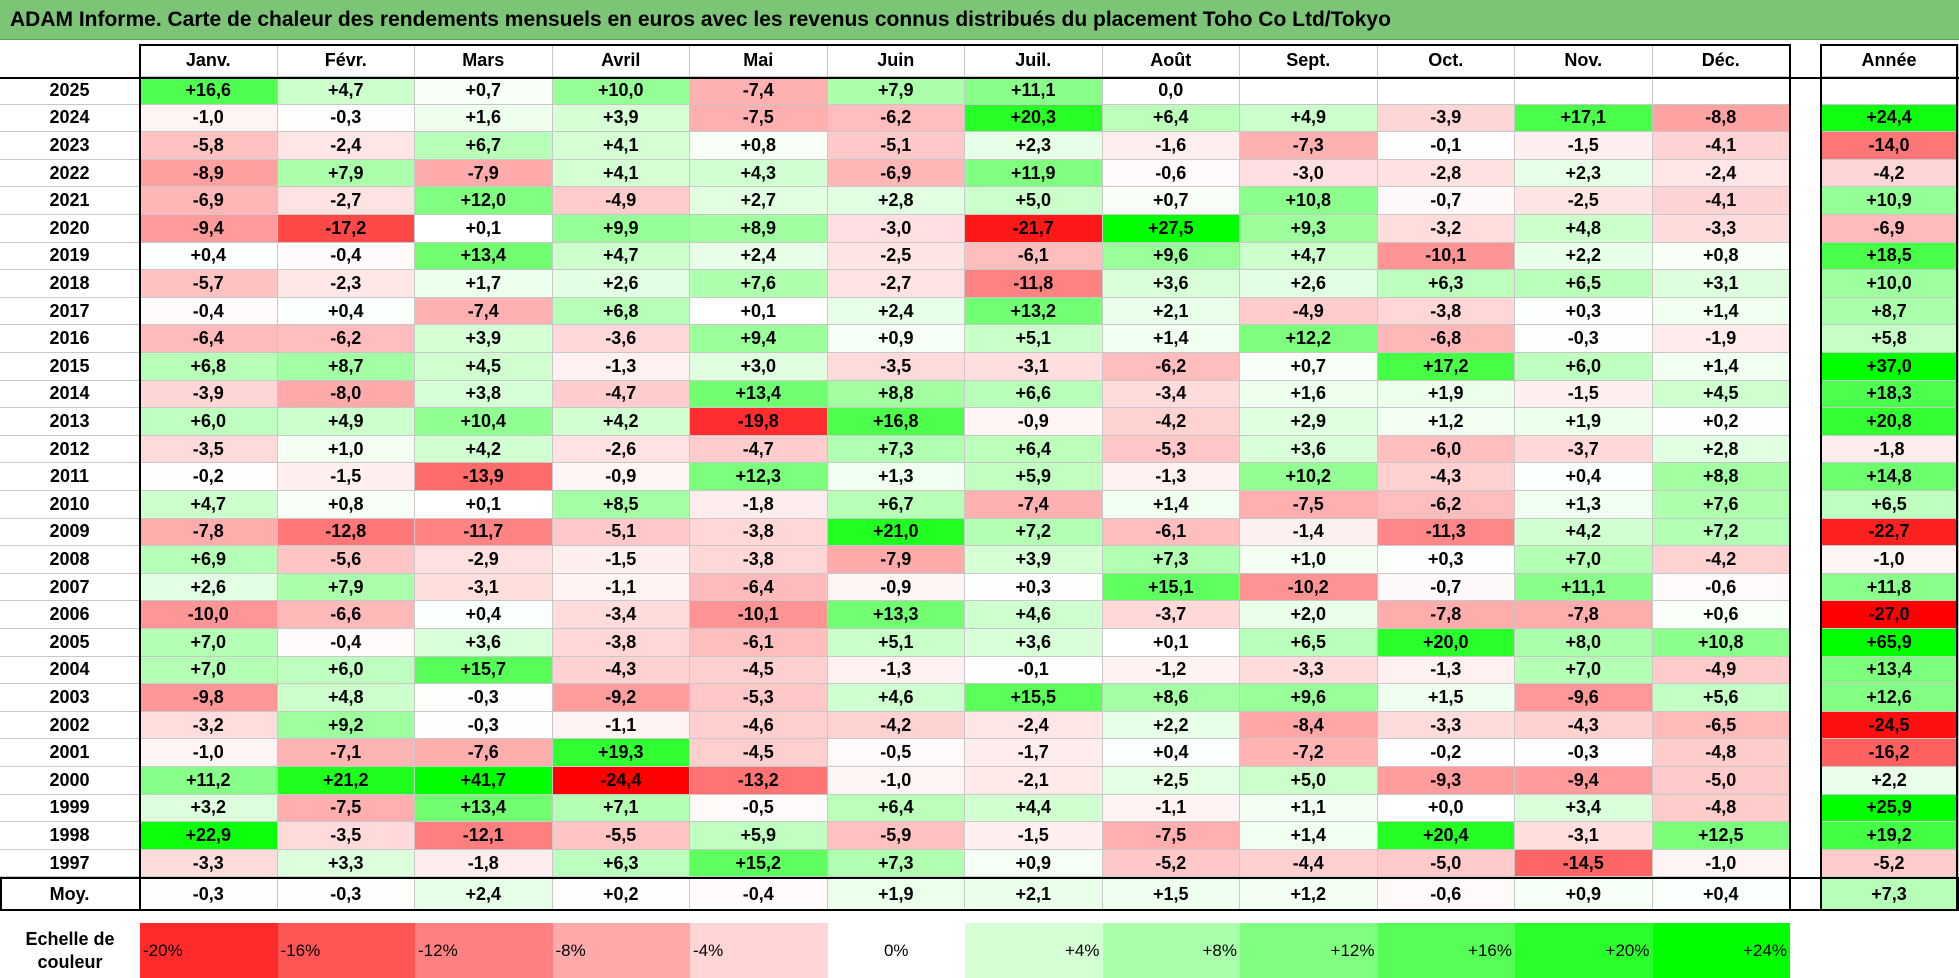 This screenshot has width=1959, height=978. Describe the element at coordinates (1721, 836) in the screenshot. I see `monthly-return-cell: +12,5` at that location.